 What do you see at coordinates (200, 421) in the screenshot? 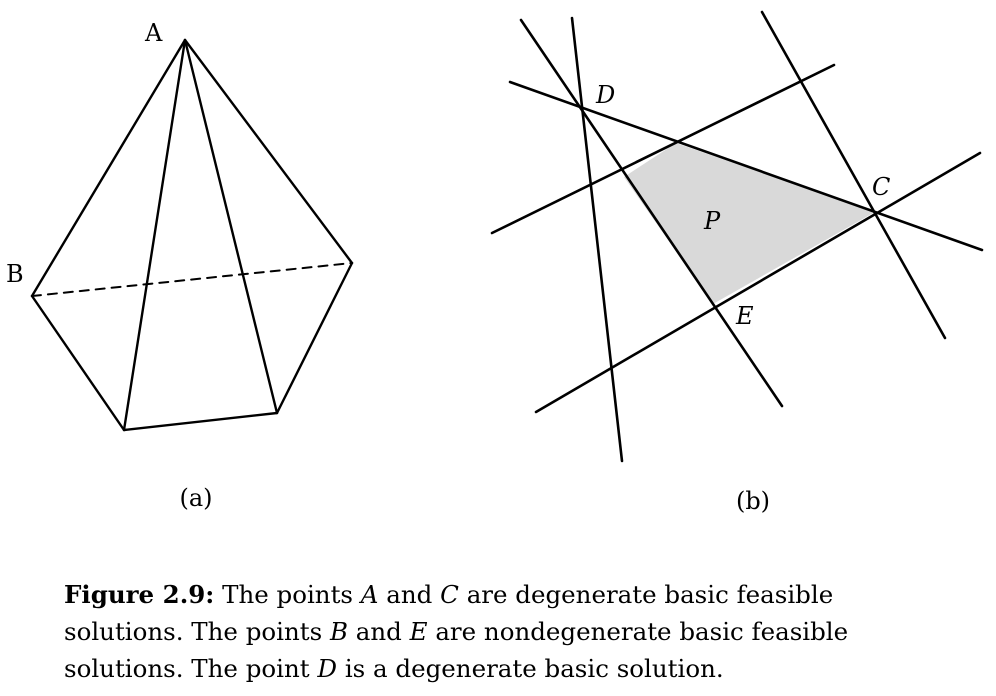
I see `edge-base-front` at bounding box center [200, 421].